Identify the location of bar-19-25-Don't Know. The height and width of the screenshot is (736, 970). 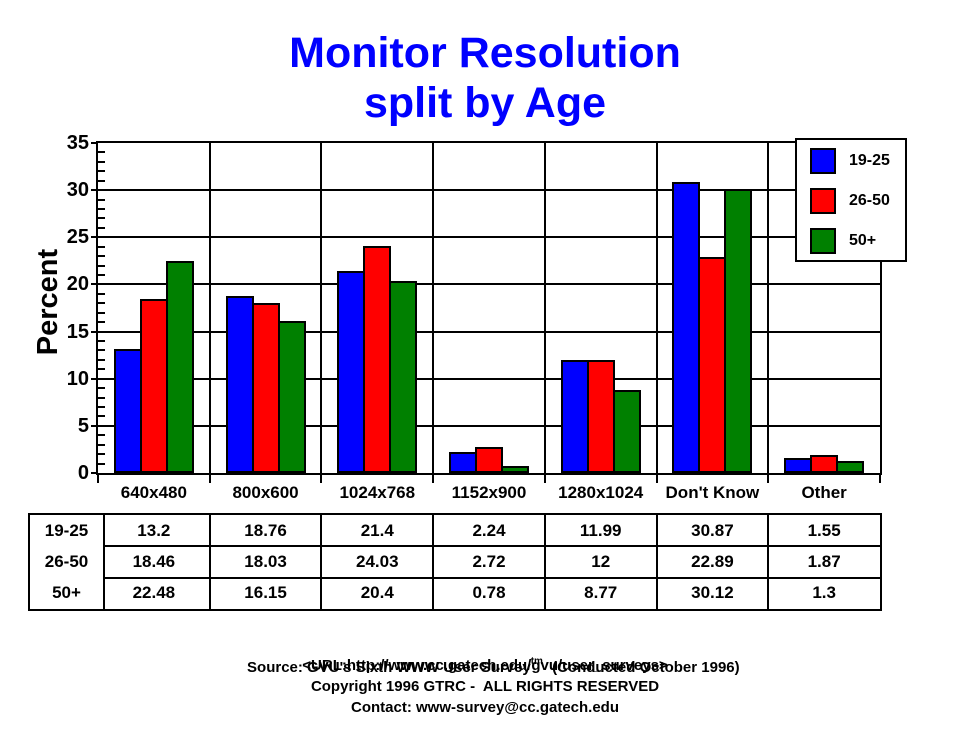
(686, 327).